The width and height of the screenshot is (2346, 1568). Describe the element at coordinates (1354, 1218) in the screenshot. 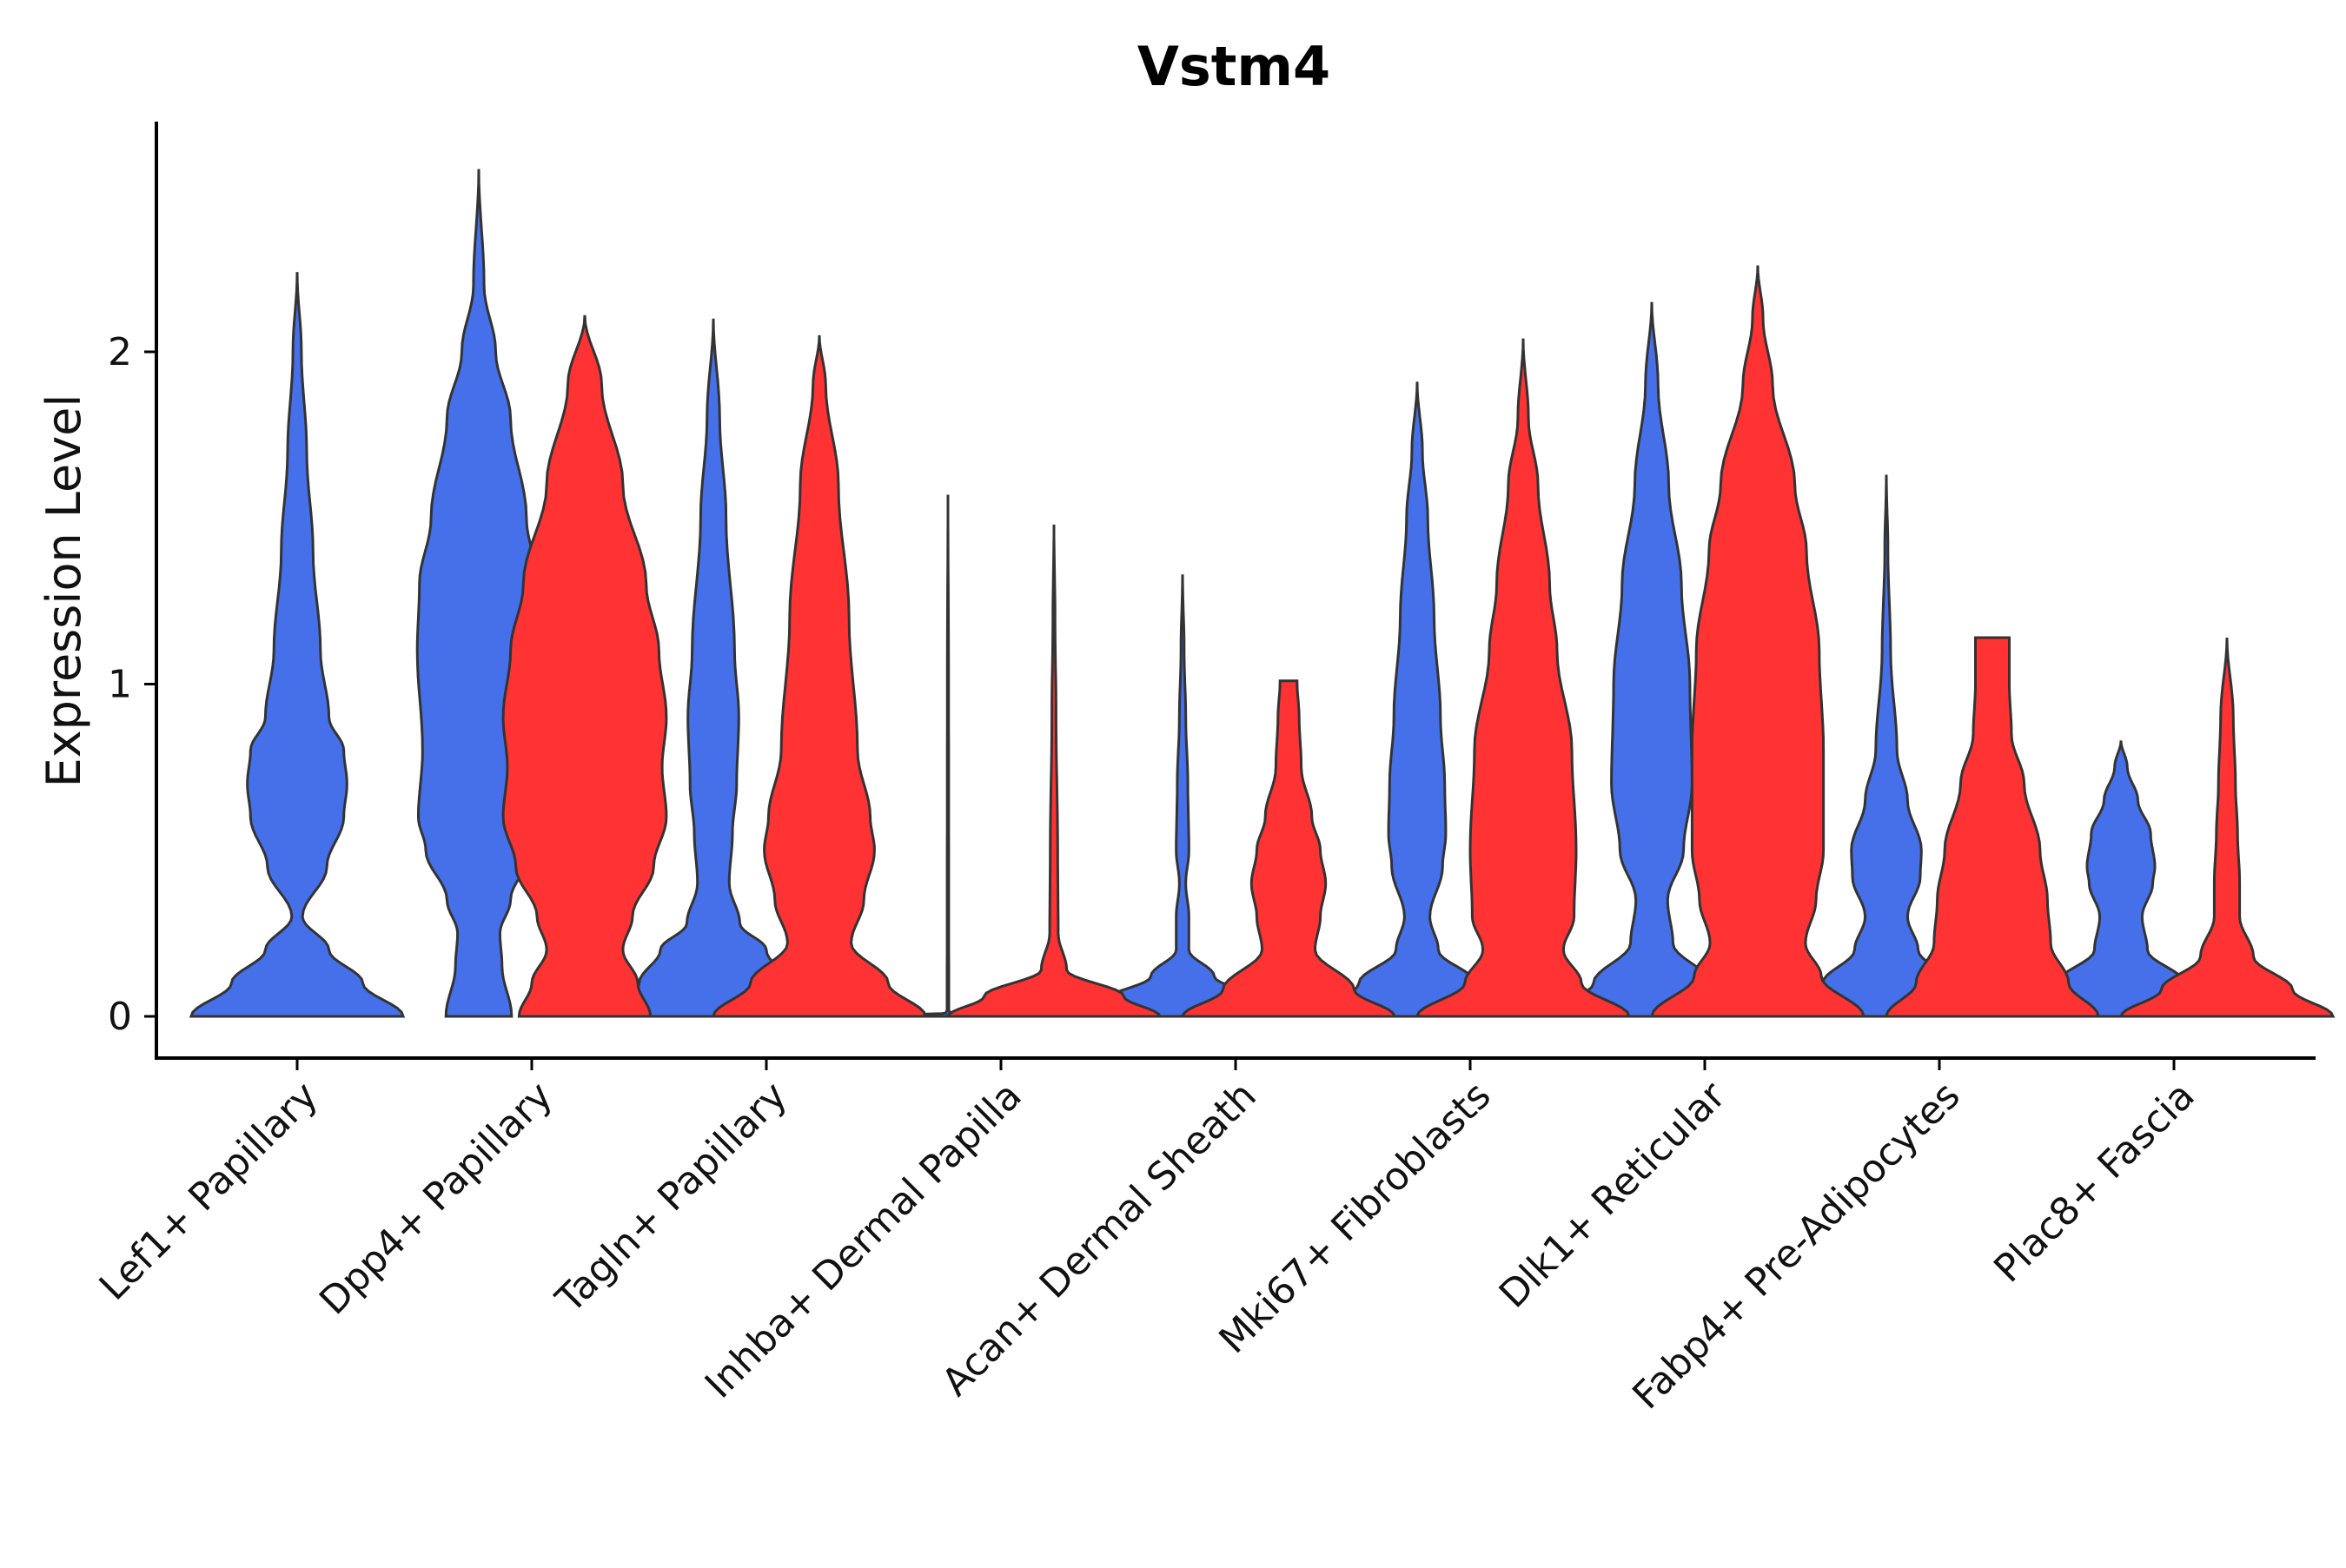

I see `x-category-label: Mki67+ Fibroblasts` at that location.